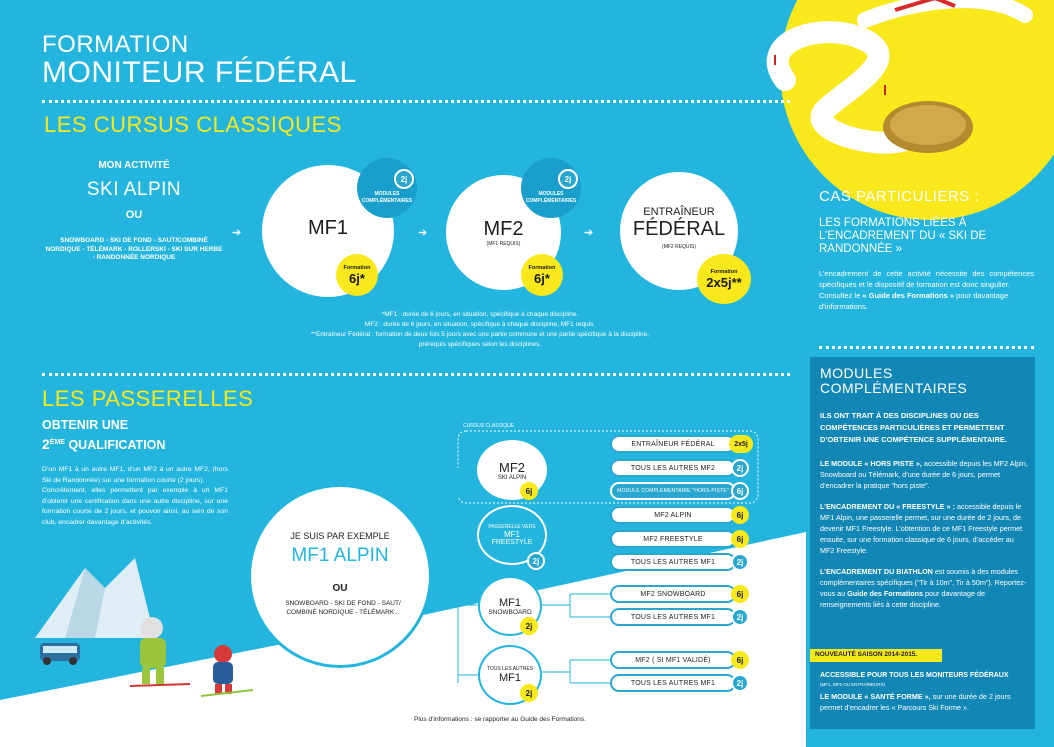  What do you see at coordinates (387, 197) in the screenshot?
I see `mf1-modules-label: MODULES COMPLÉMENTAIRES` at bounding box center [387, 197].